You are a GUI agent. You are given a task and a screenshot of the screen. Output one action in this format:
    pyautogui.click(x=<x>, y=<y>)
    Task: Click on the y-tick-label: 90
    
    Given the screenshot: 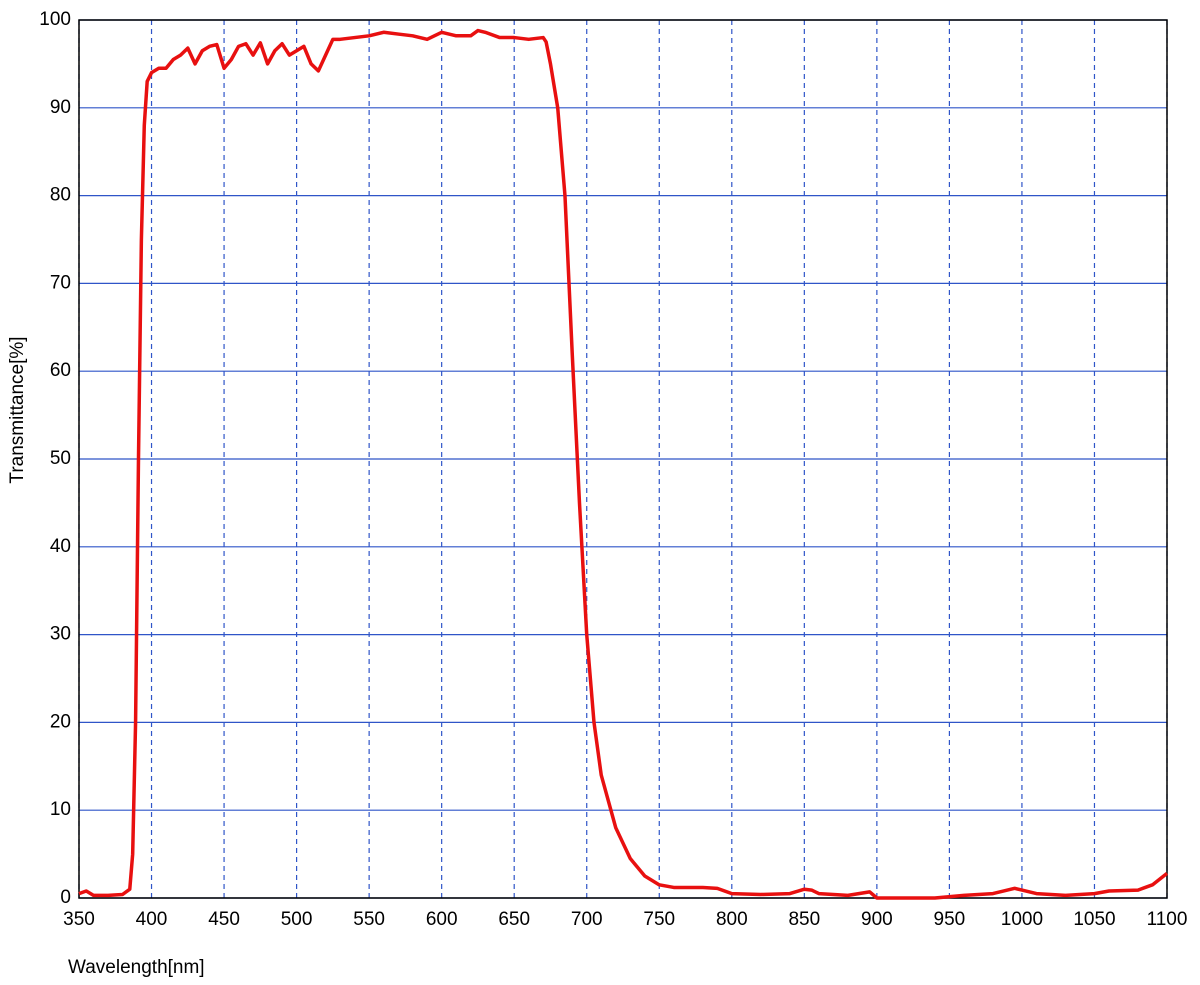 What is the action you would take?
    pyautogui.click(x=60, y=107)
    